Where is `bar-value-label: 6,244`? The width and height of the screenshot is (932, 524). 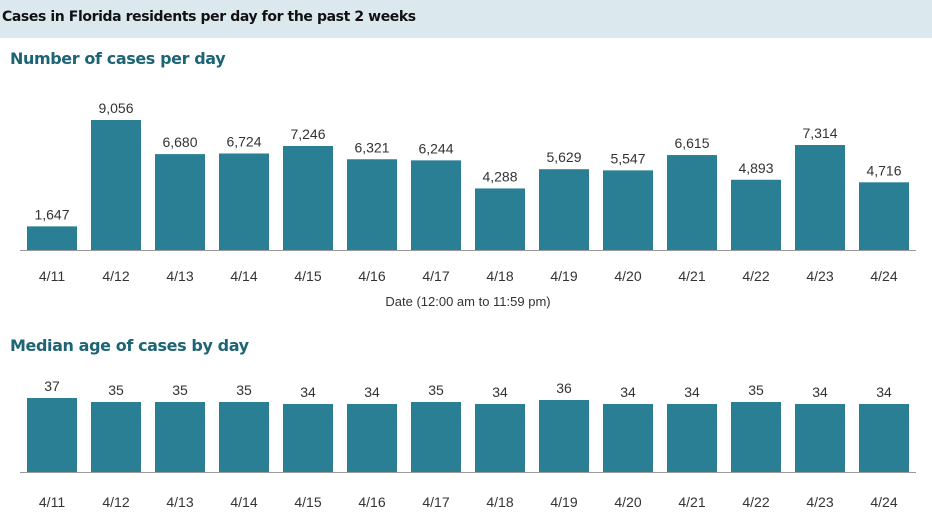
bar-value-label: 6,244 is located at coordinates (435, 148).